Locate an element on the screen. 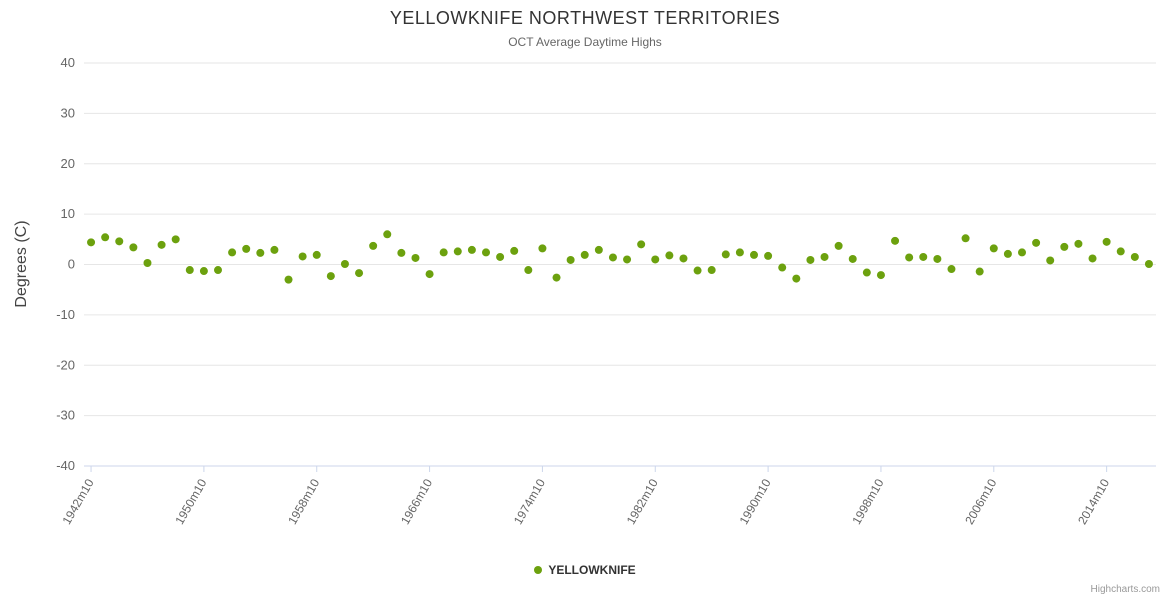  chart-title: YELLOWKNIFE NORTHWEST TERRITORIES is located at coordinates (585, 18).